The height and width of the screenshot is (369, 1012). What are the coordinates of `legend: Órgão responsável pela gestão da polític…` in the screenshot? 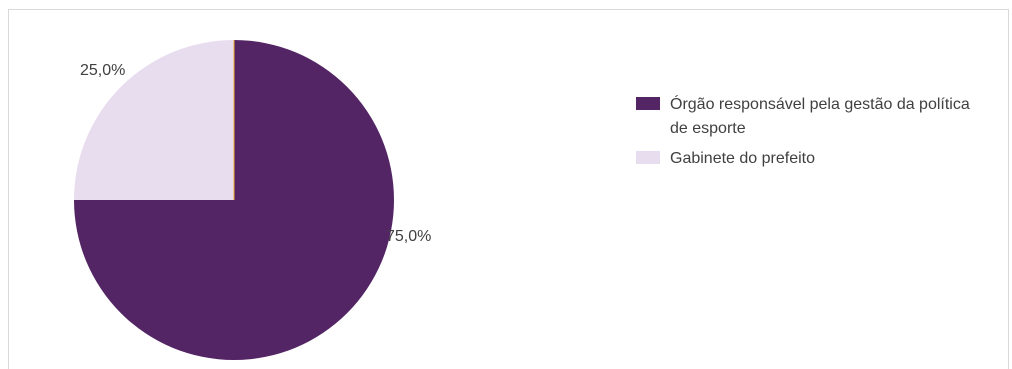 It's located at (806, 135).